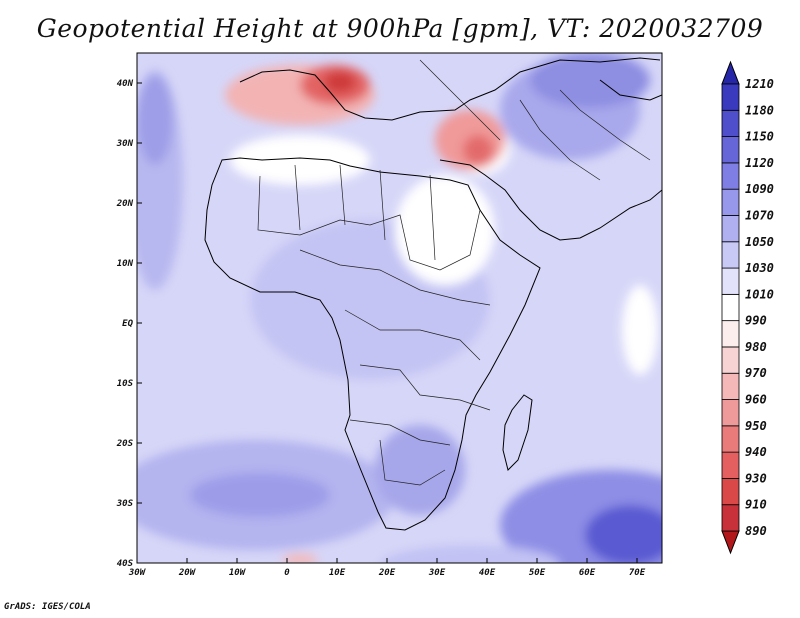 Image resolution: width=800 pixels, height=618 pixels. I want to click on colorbar-level-label: 1150, so click(759, 137).